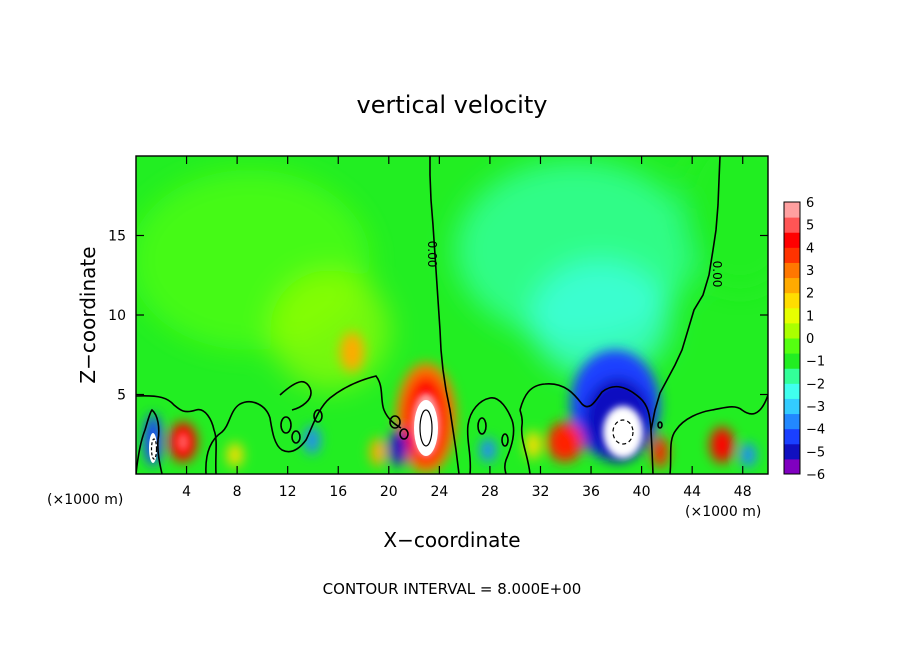 Image resolution: width=904 pixels, height=654 pixels. I want to click on x-tick-label: 44, so click(692, 492).